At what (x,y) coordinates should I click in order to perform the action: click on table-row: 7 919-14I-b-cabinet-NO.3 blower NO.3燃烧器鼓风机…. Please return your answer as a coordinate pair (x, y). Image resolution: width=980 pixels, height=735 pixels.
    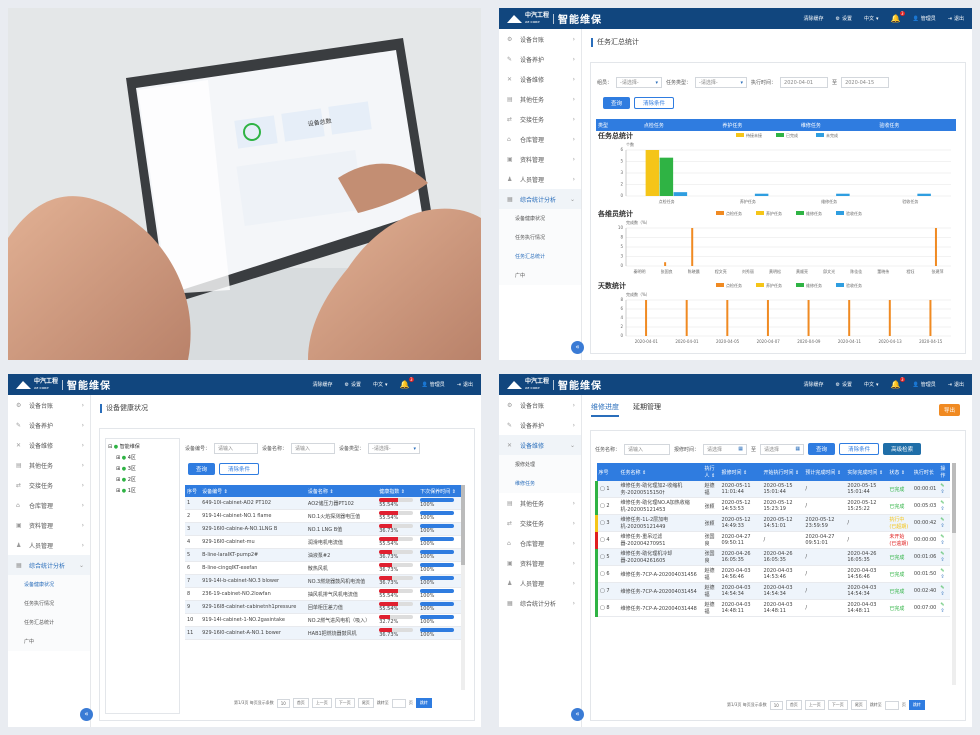
    Looking at the image, I should click on (323, 581).